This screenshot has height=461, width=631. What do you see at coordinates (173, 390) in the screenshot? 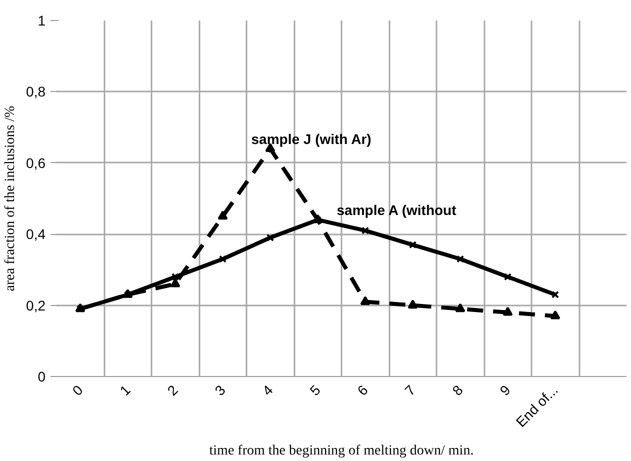
I see `x-tick-label: 2` at bounding box center [173, 390].